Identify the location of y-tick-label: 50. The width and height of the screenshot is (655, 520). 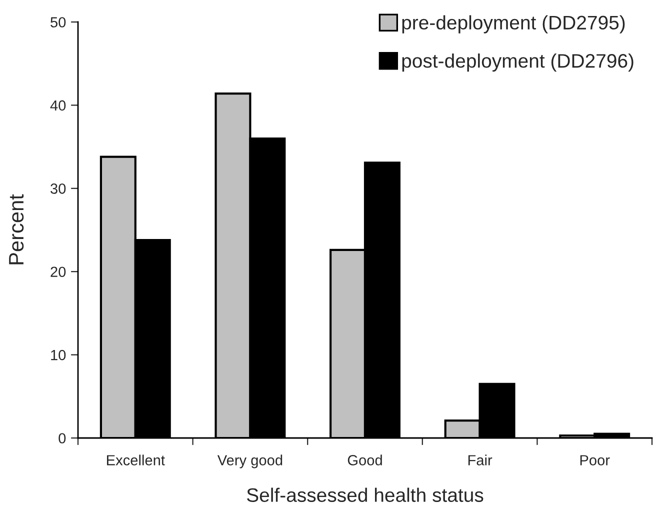
(58, 22).